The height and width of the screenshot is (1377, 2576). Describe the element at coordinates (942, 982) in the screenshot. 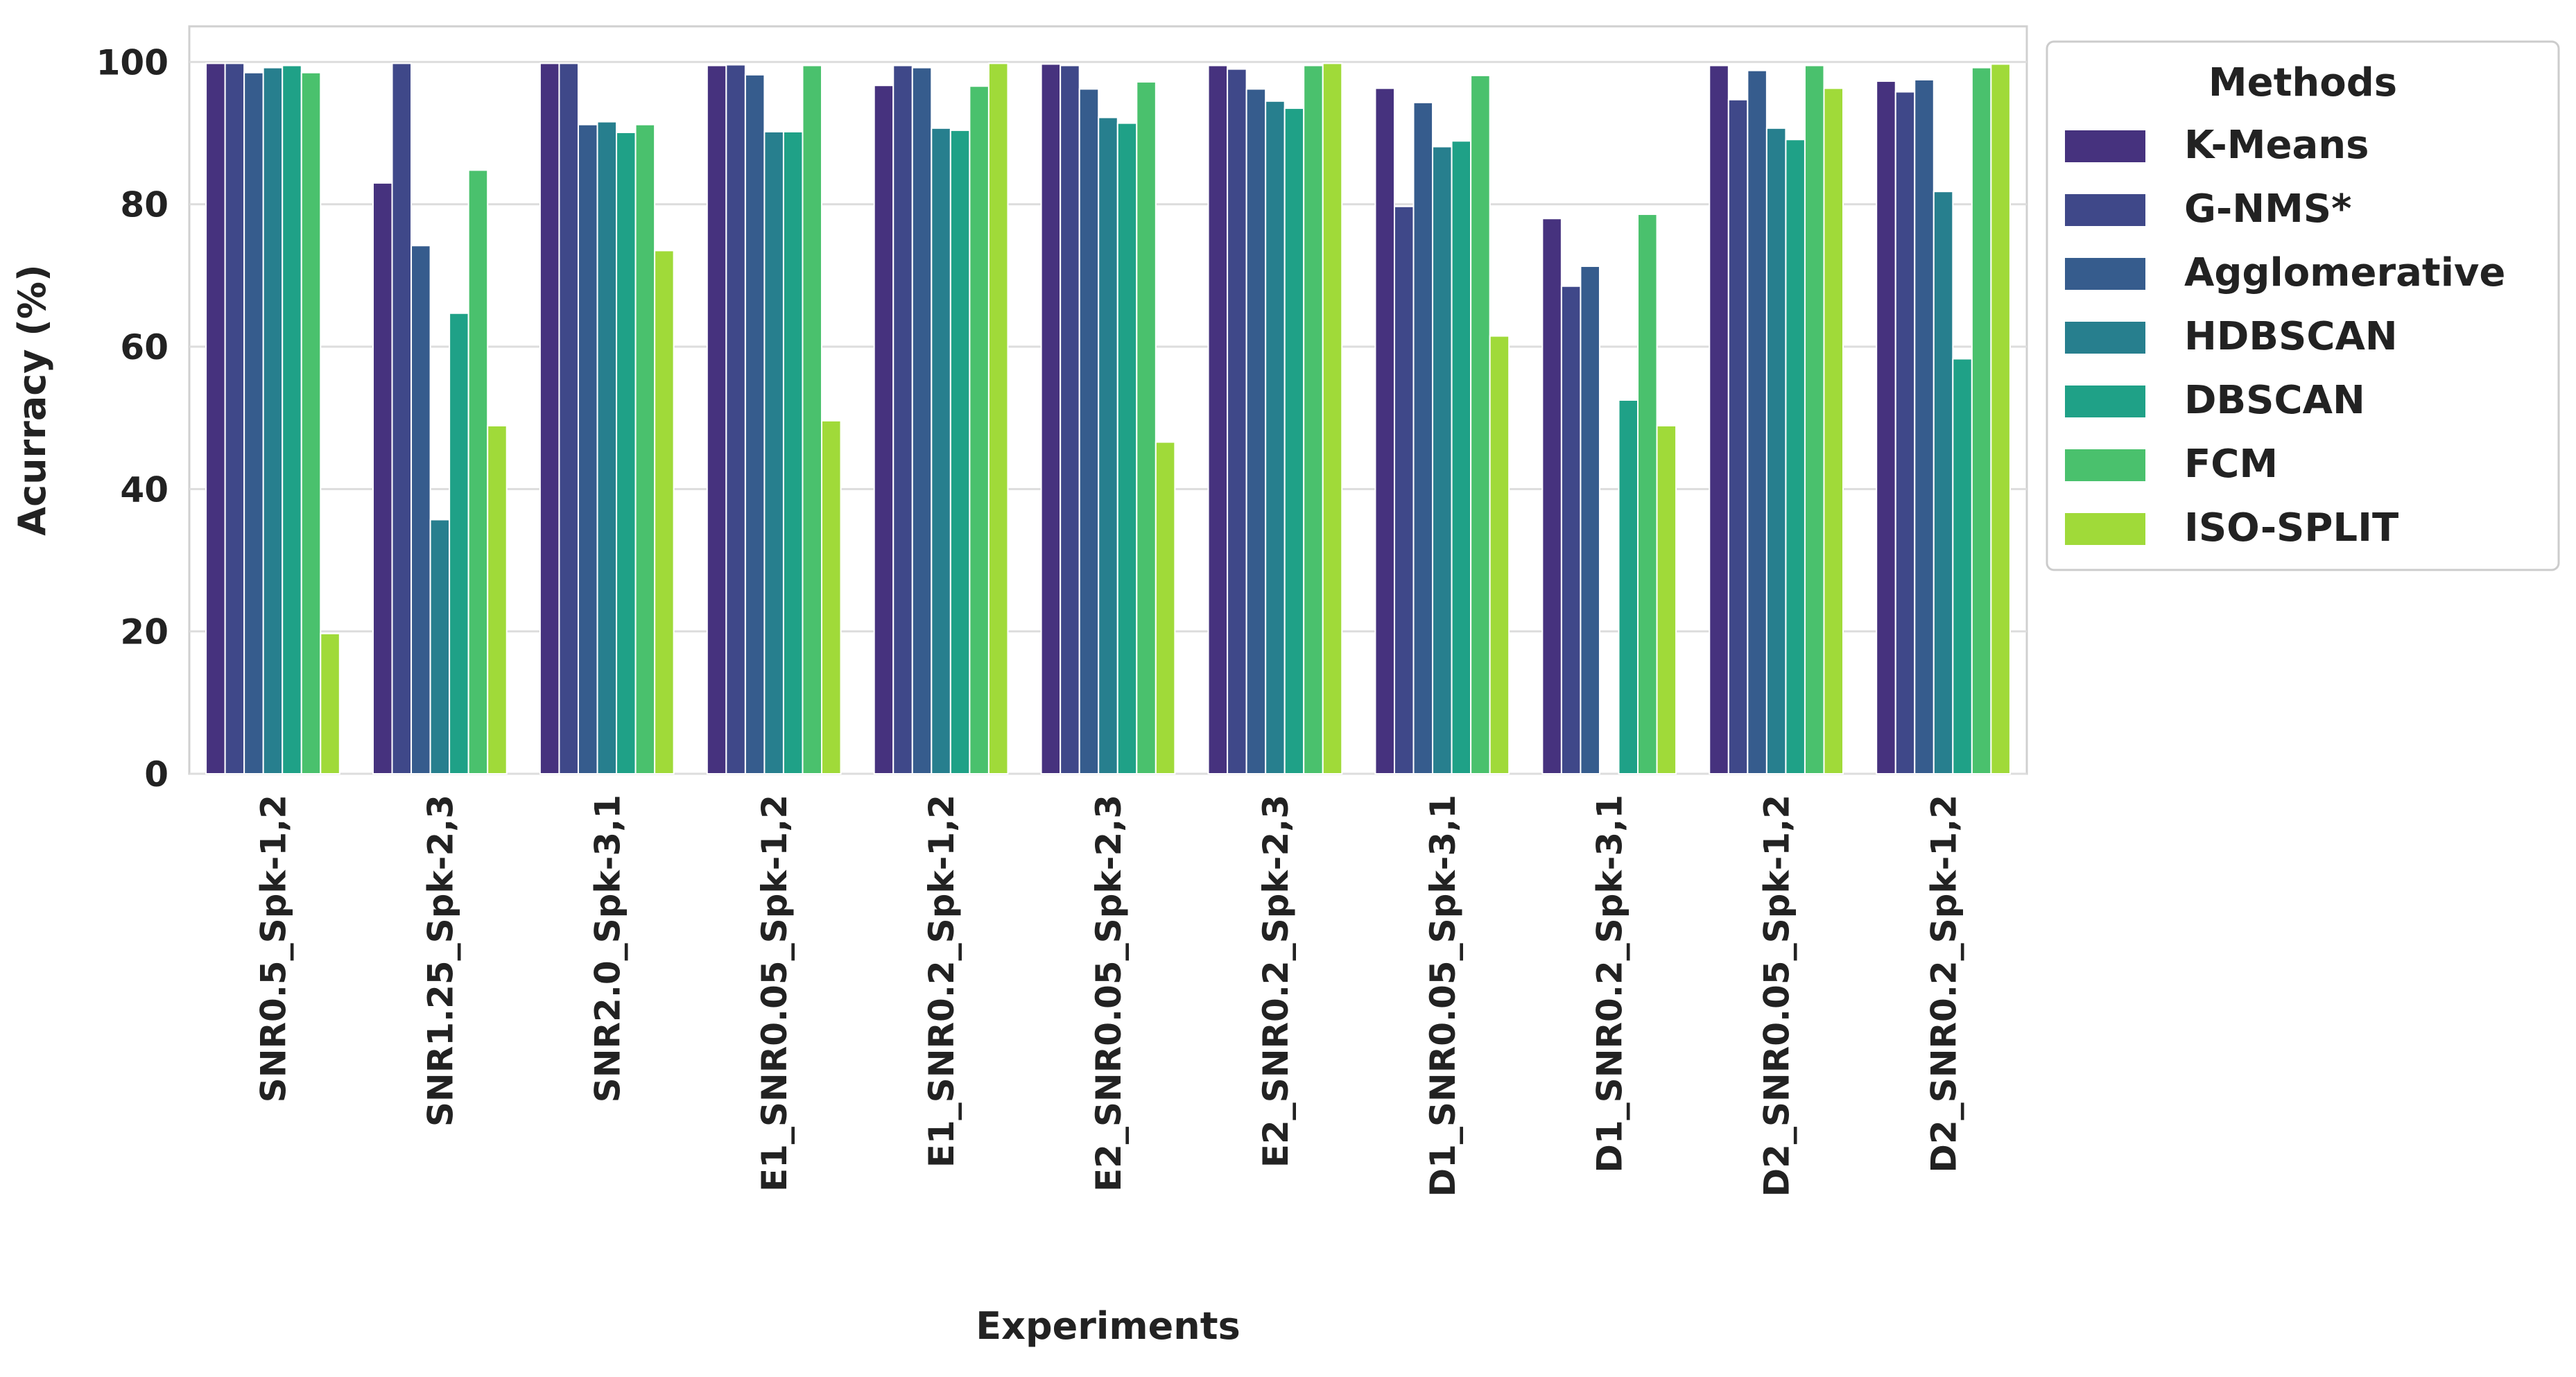

I see `x-tick-label: E1_SNR0.2_Spk-1,2` at that location.